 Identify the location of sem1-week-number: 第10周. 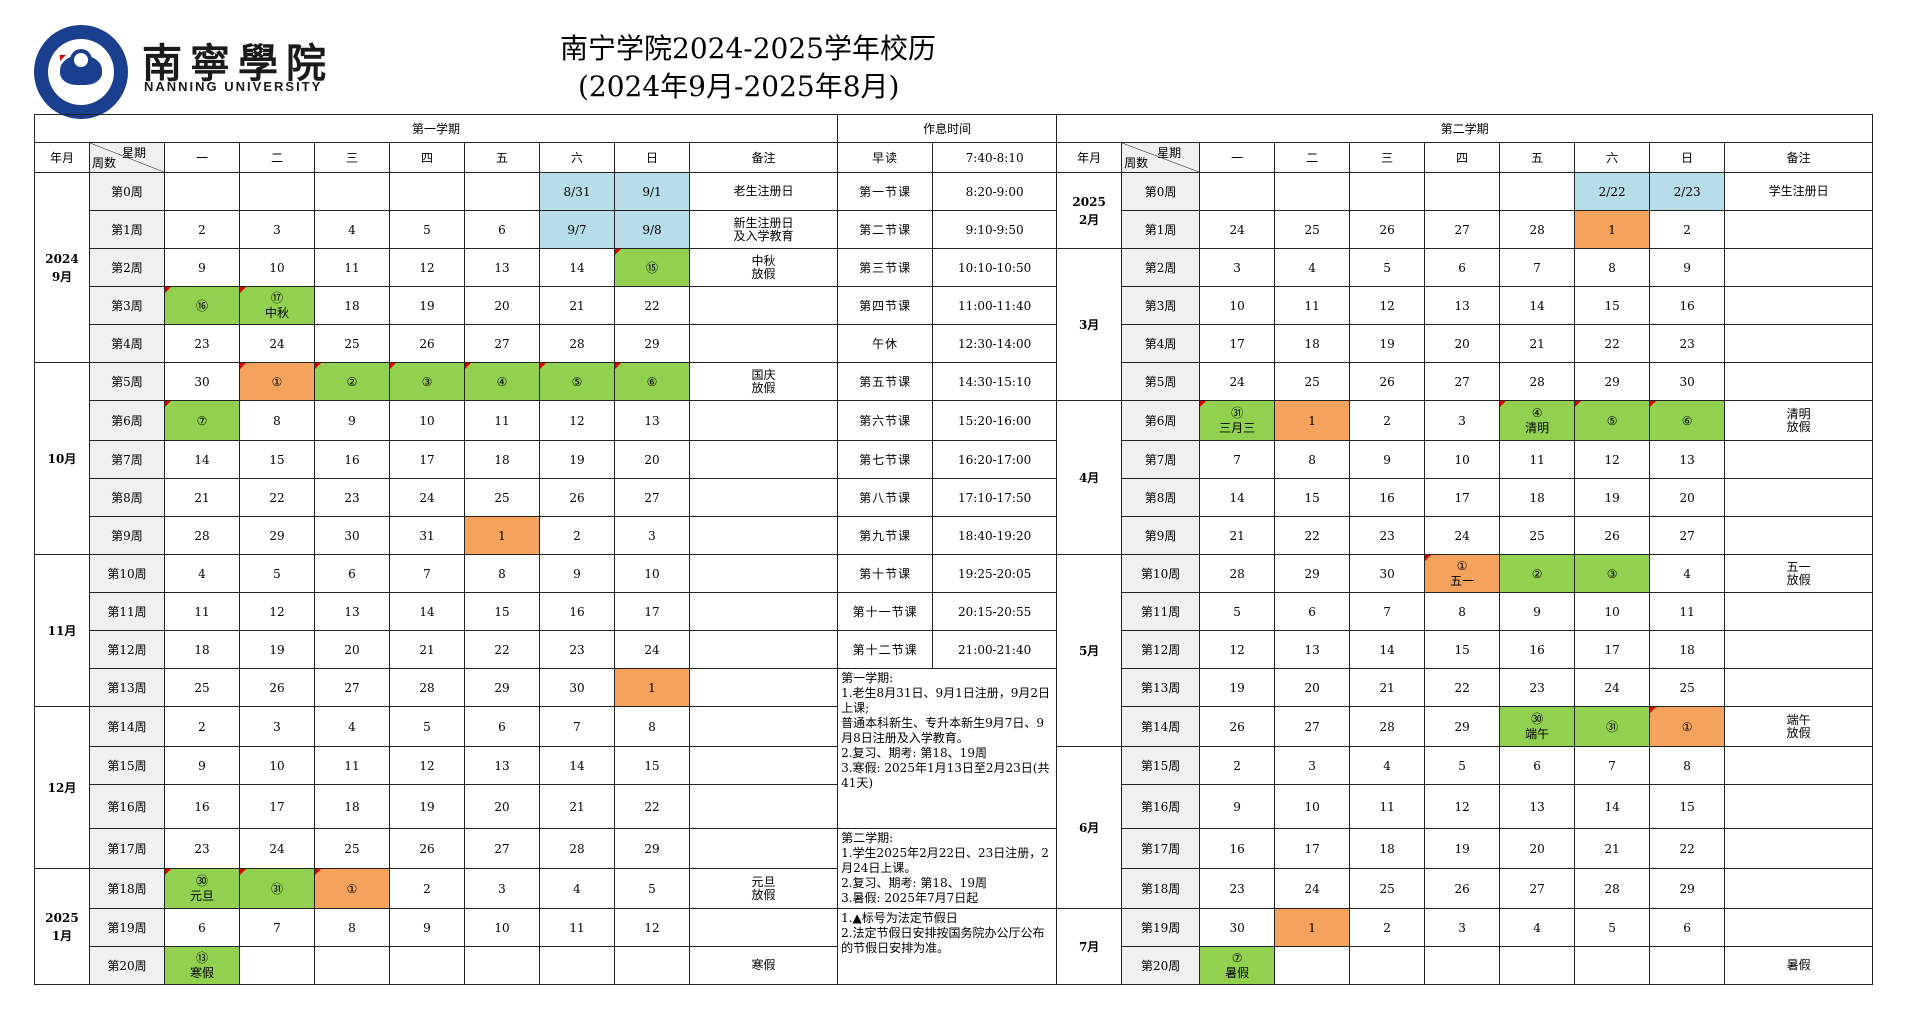
(127, 573).